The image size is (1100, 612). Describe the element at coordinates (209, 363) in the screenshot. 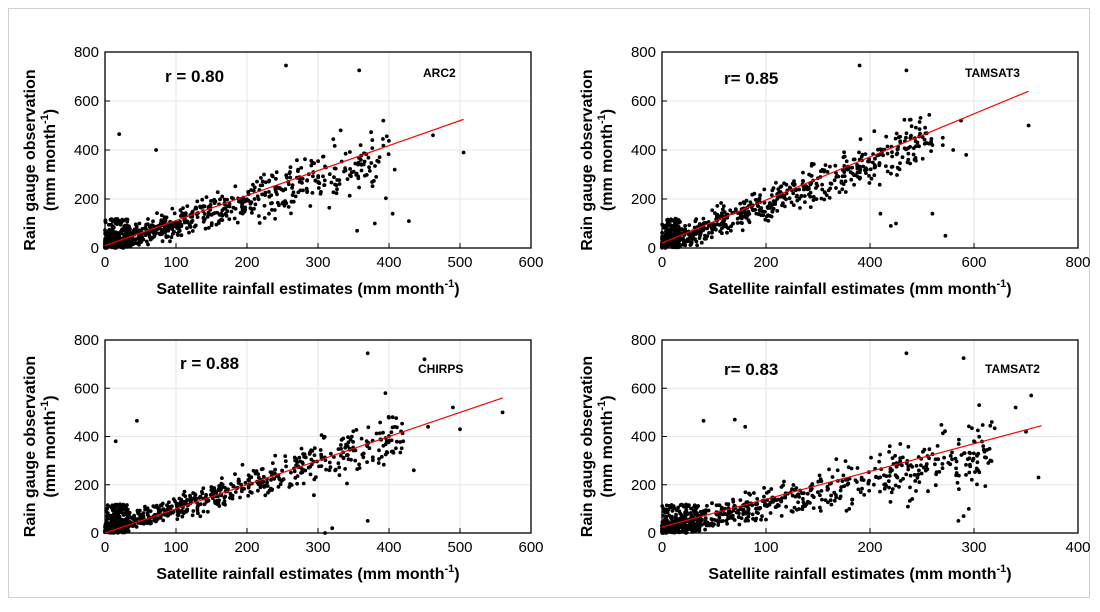

I see `correlation-label: r = 0.88` at that location.